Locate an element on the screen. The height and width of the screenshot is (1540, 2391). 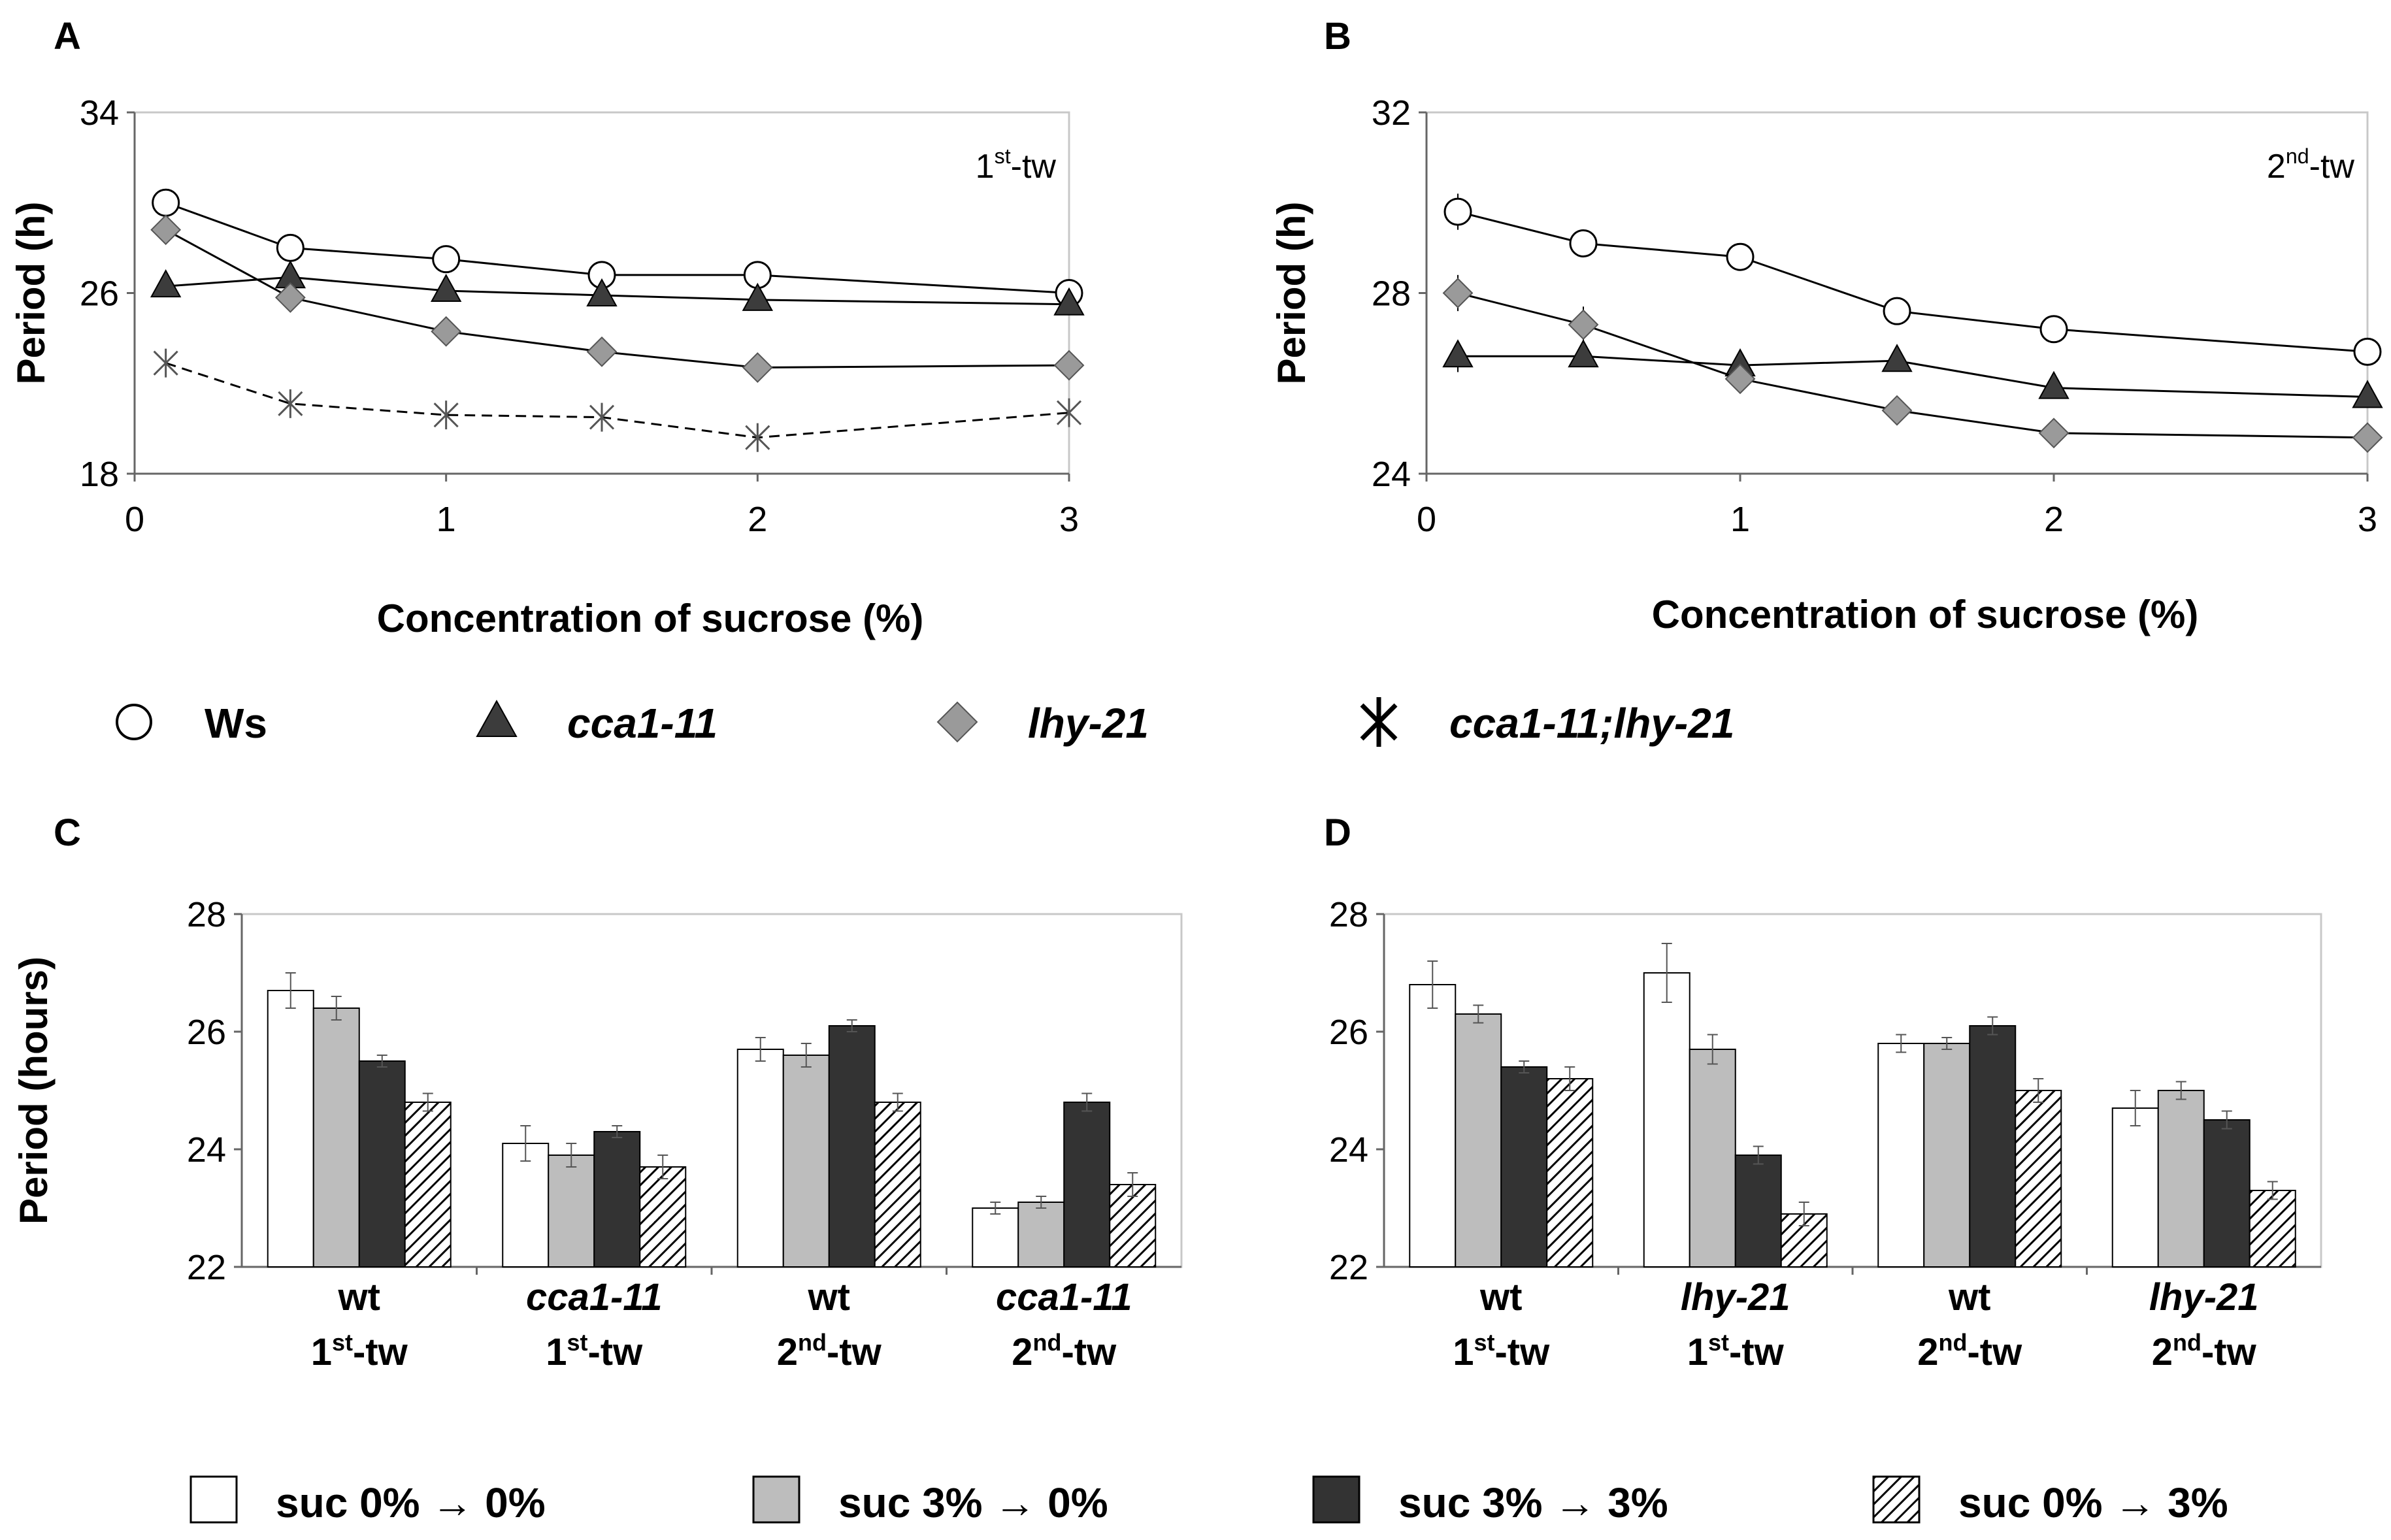
category-label-C: wt is located at coordinates (829, 1297).